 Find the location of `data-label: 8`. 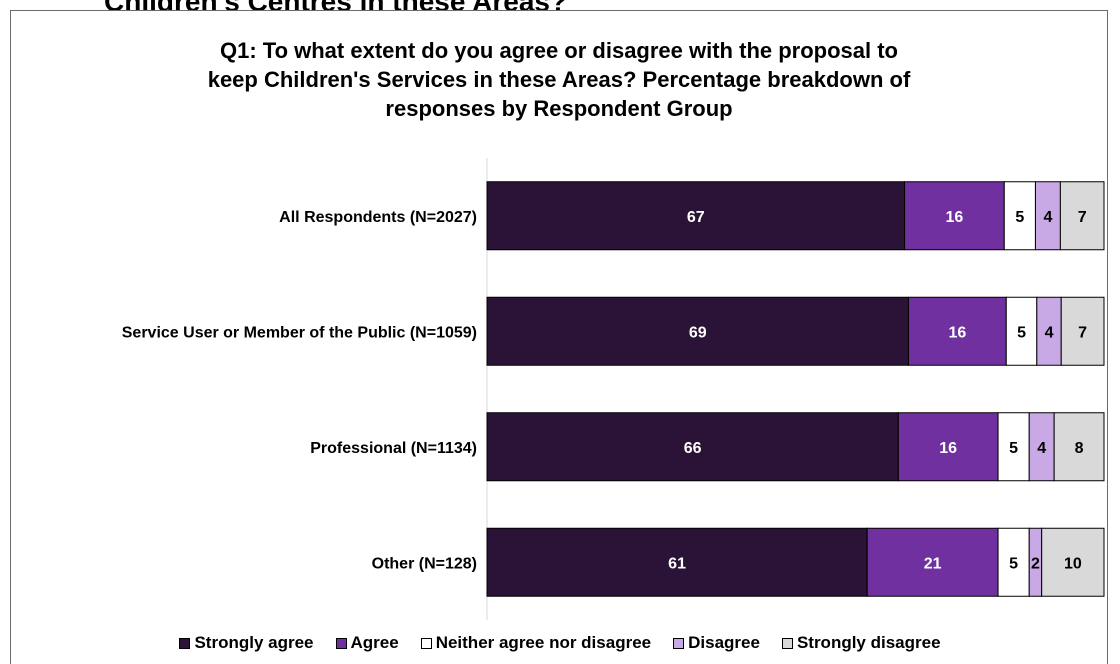

data-label: 8 is located at coordinates (1079, 448).